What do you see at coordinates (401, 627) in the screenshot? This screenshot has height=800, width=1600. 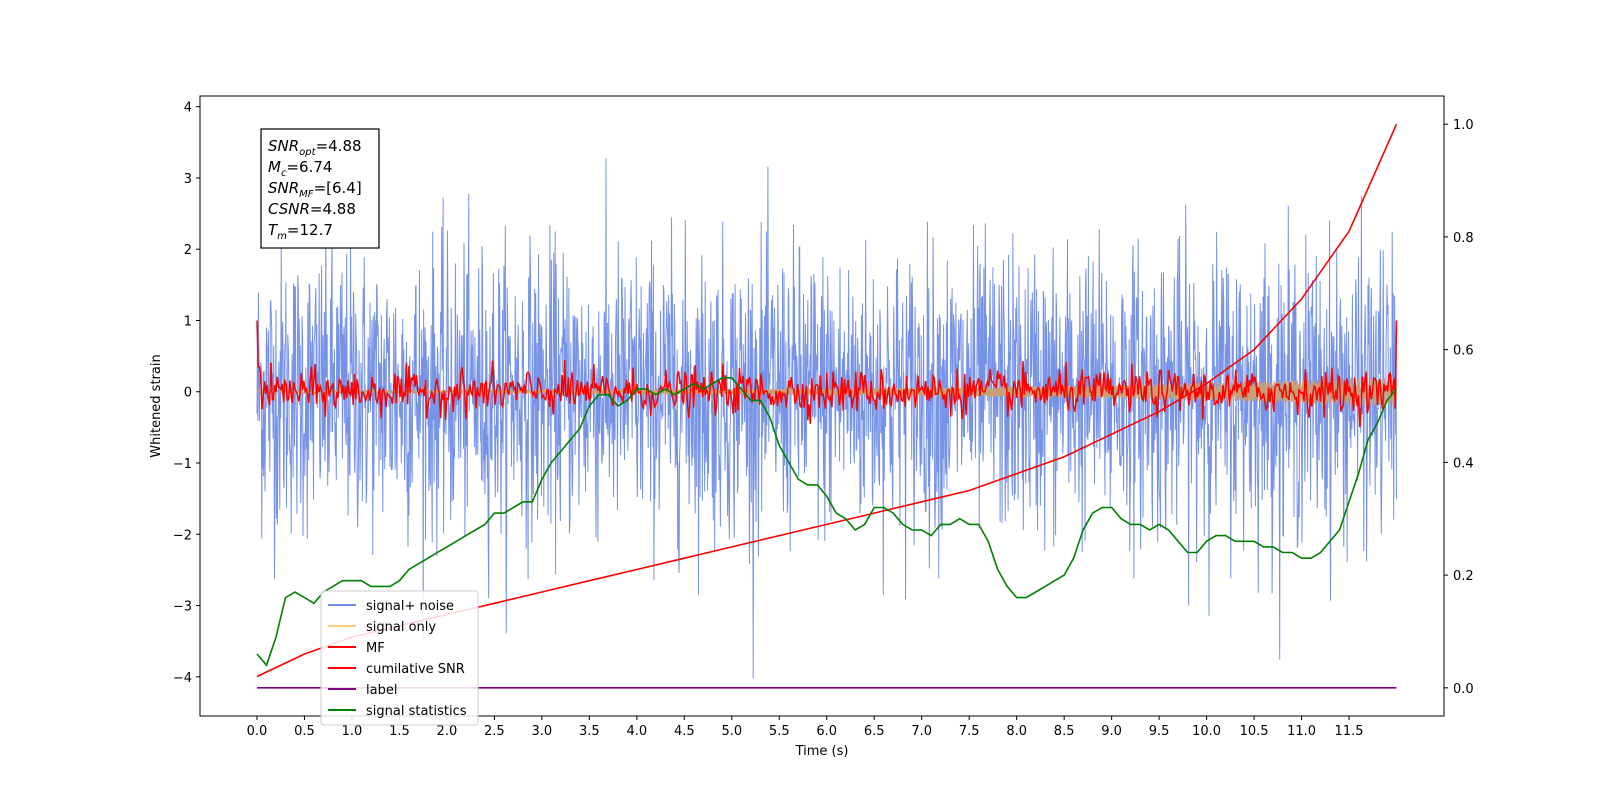 I see `legend-label: signal only` at bounding box center [401, 627].